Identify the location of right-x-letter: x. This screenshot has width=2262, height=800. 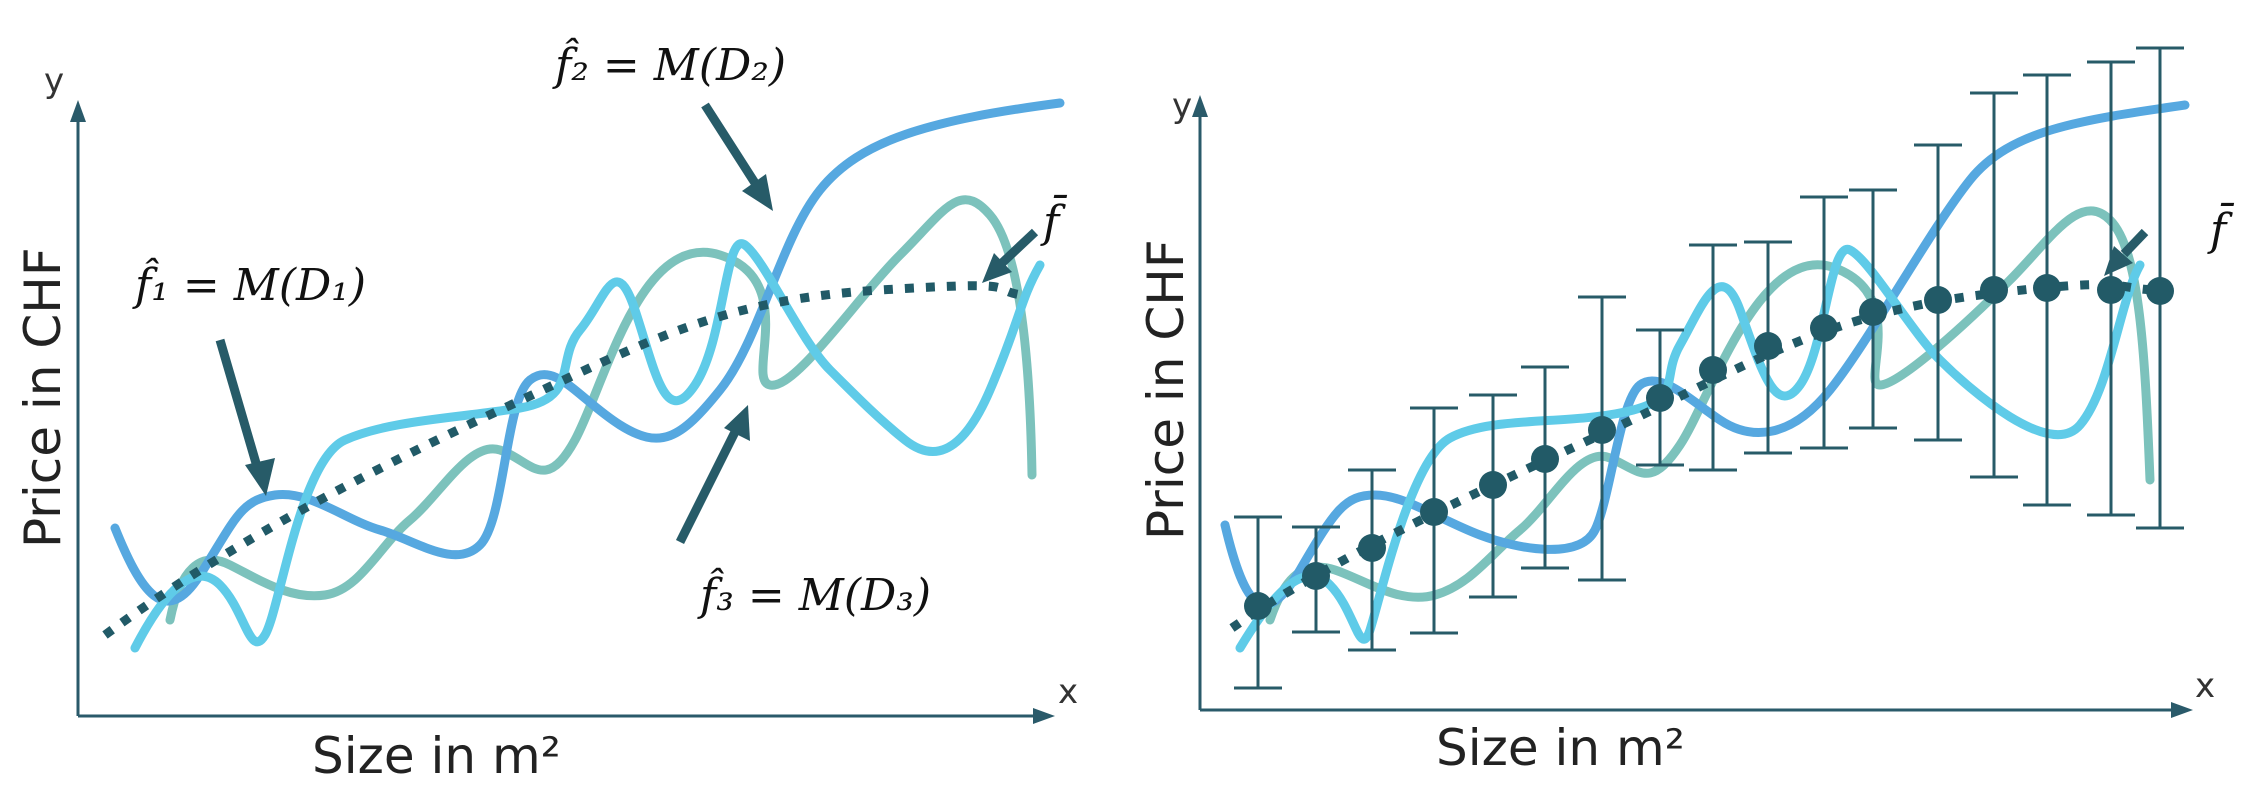
(2205, 686).